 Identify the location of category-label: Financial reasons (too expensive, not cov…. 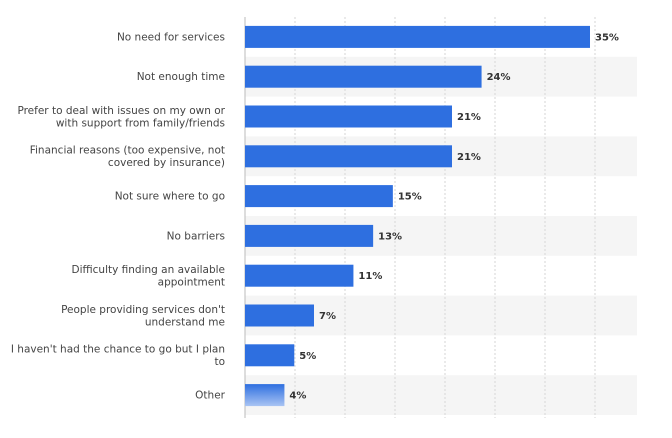
(127, 157).